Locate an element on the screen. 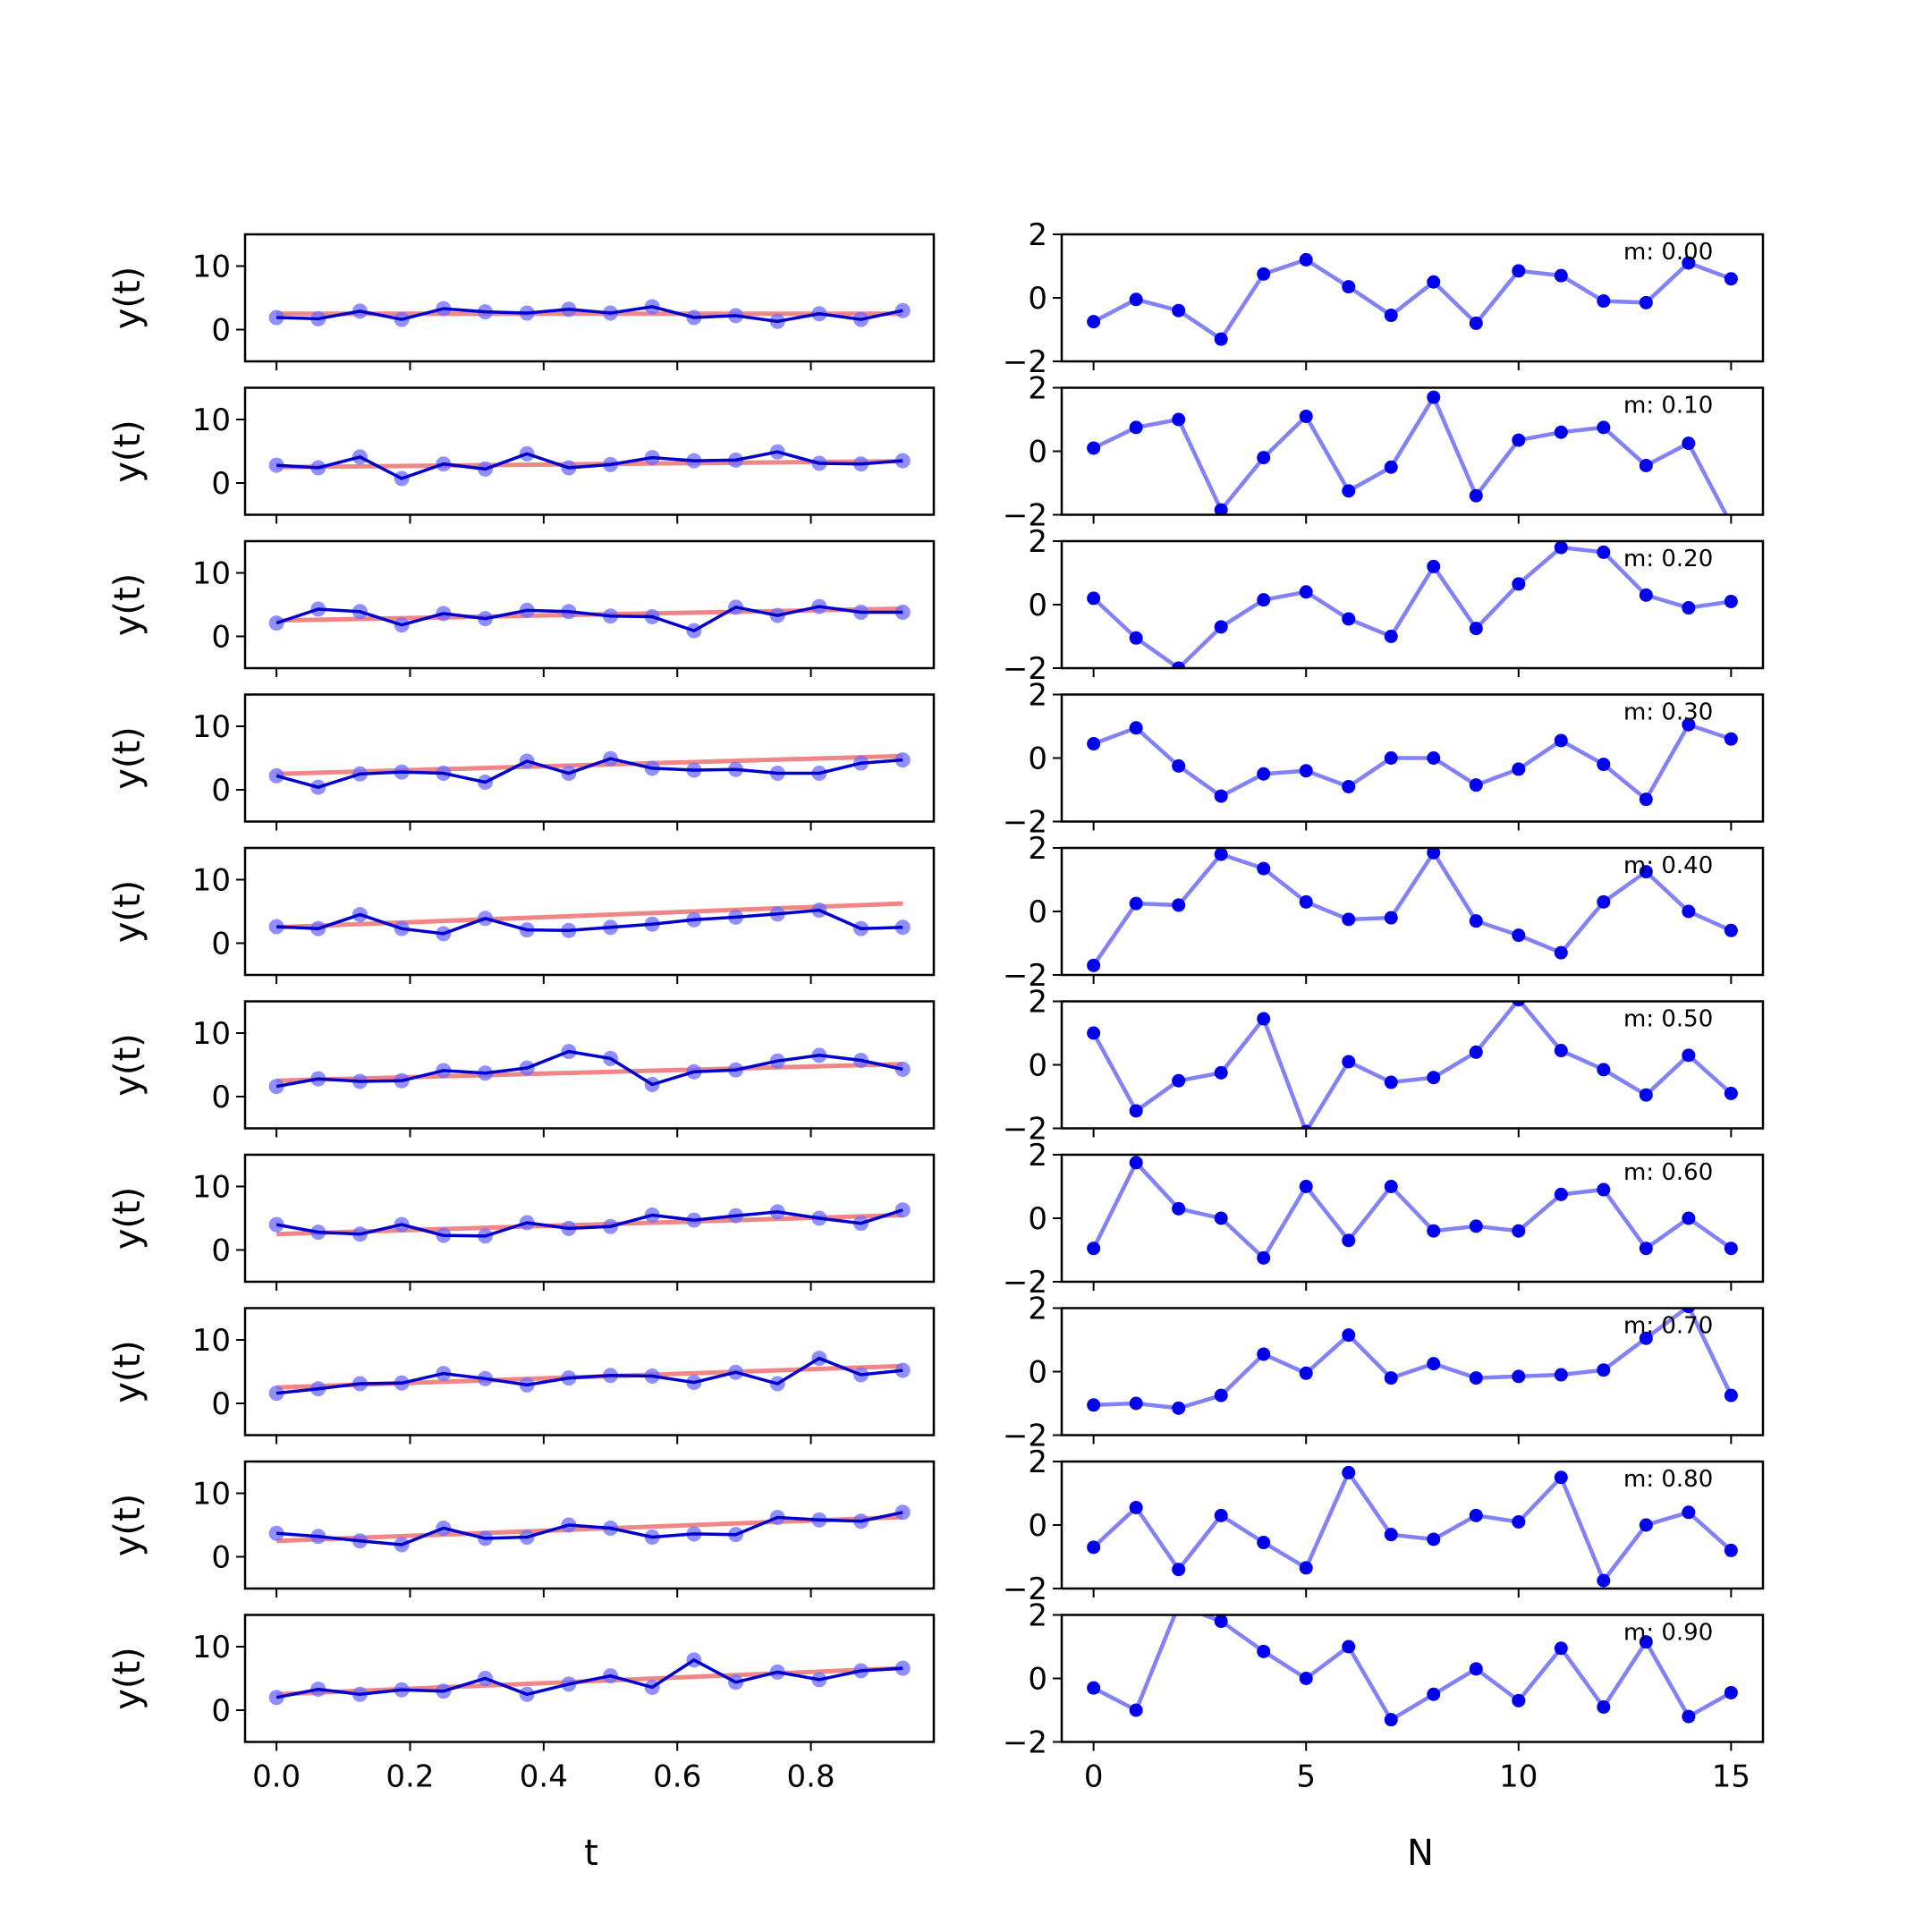 The image size is (1932, 1932). x-tick-label: 0.0 is located at coordinates (276, 1777).